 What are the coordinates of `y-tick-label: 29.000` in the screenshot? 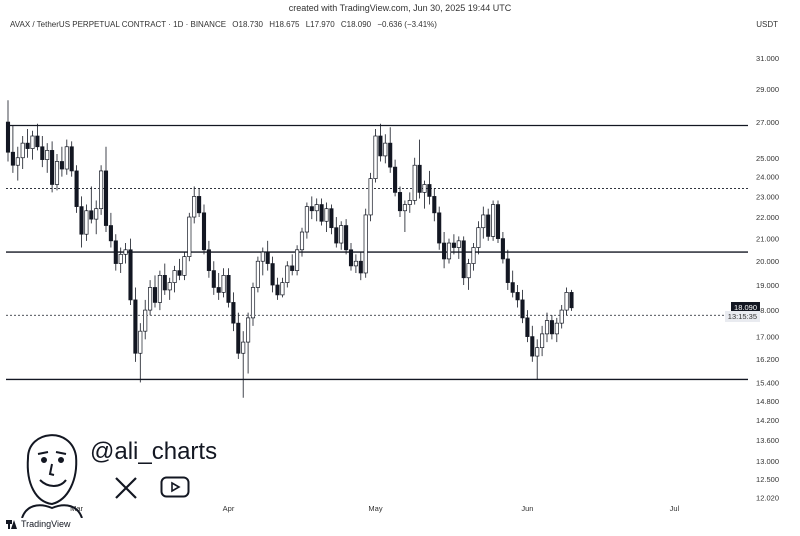 It's located at (767, 89).